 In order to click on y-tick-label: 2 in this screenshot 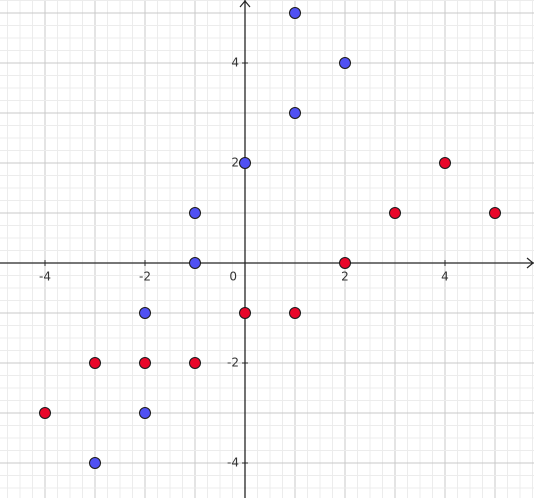, I will do `click(235, 163)`.